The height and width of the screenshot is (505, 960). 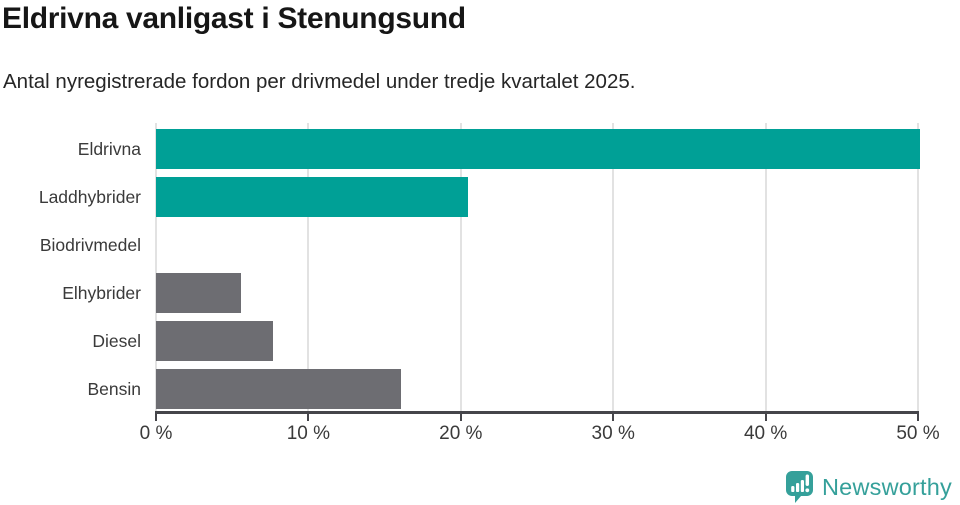 What do you see at coordinates (89, 197) in the screenshot?
I see `category-label: Laddhybrider` at bounding box center [89, 197].